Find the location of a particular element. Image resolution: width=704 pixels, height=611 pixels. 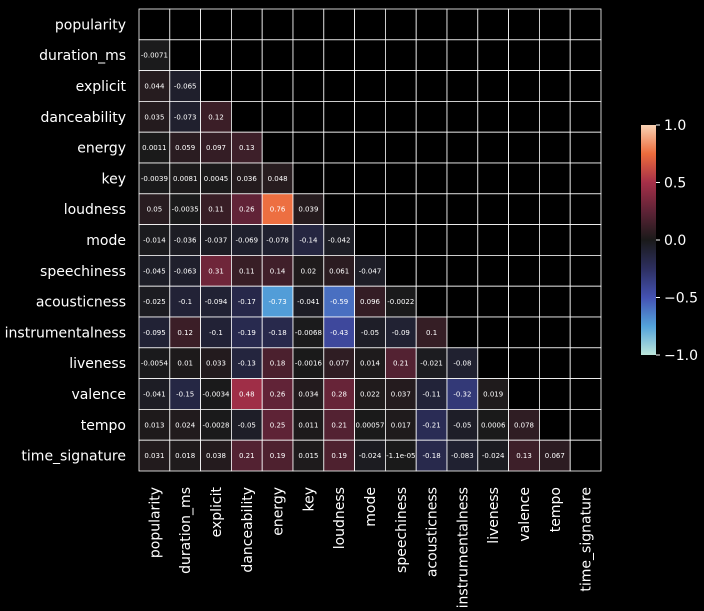

cell-value-label: -0.0022 is located at coordinates (400, 302).